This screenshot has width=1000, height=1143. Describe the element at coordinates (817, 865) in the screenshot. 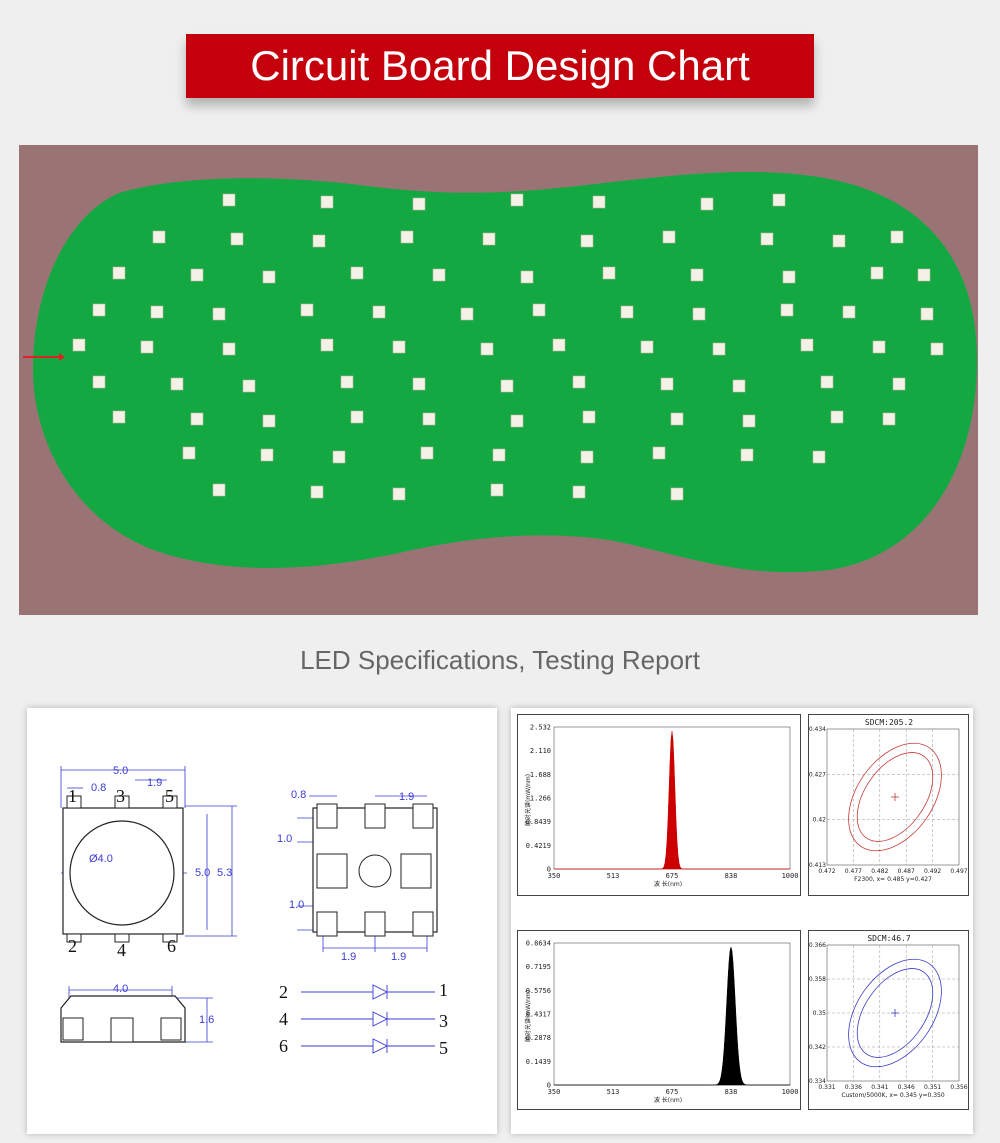

I see `y-tick-label: 0.413` at that location.